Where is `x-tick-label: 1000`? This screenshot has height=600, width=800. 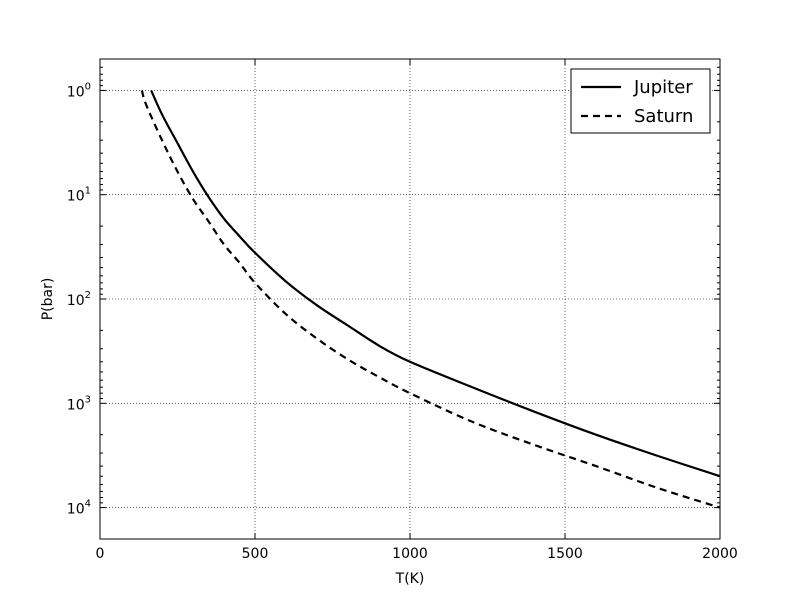
x-tick-label: 1000 is located at coordinates (410, 554).